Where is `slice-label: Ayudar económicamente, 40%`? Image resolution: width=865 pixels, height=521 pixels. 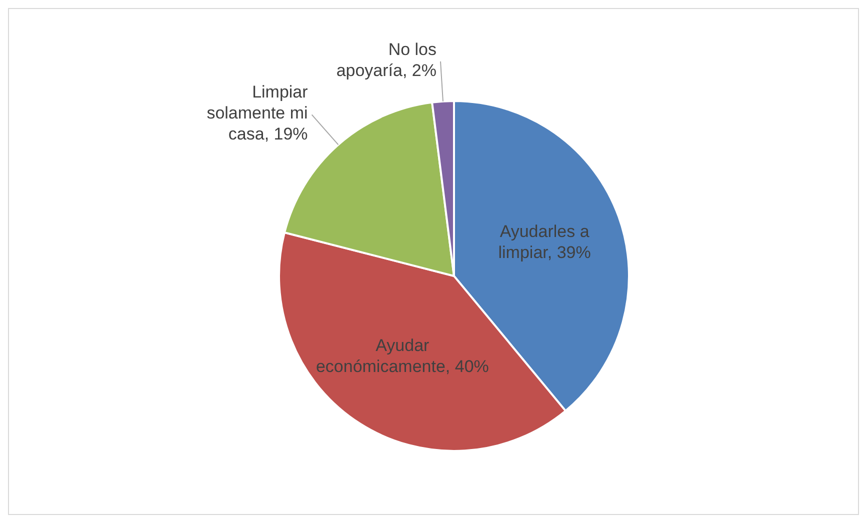
slice-label: Ayudar económicamente, 40% is located at coordinates (402, 356).